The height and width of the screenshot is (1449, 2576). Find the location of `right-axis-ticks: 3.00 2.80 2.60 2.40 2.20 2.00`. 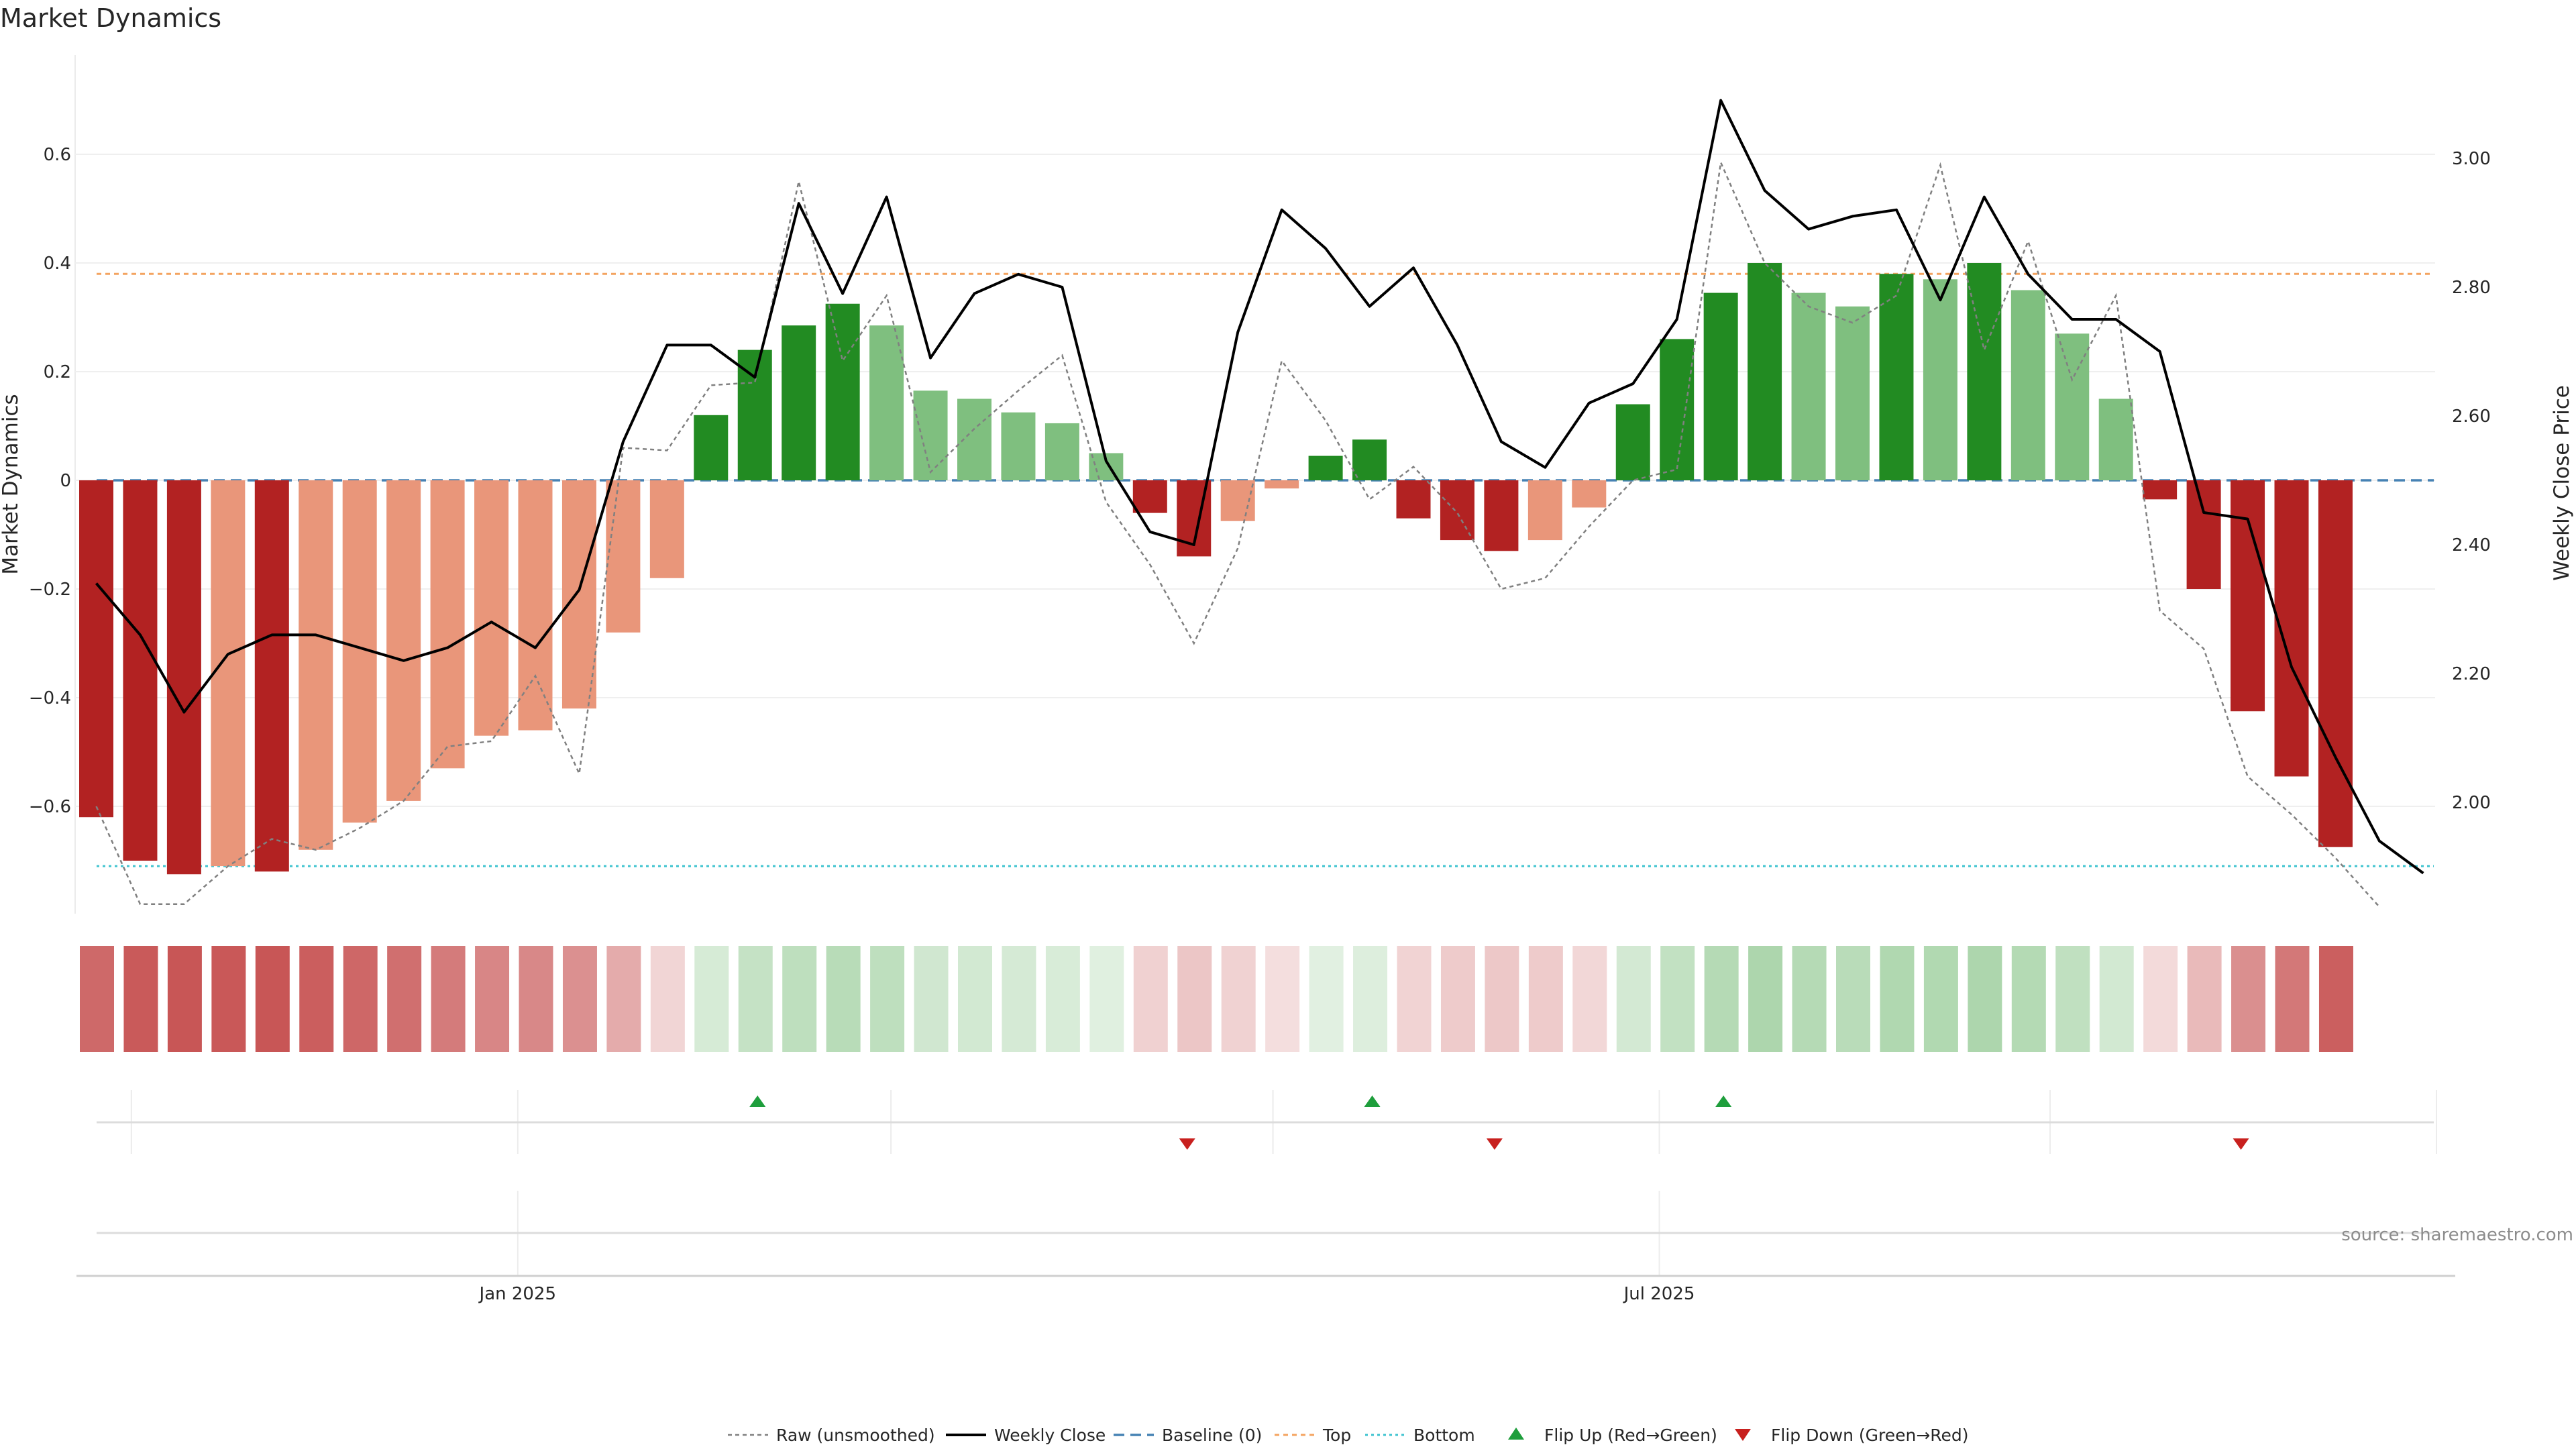

right-axis-ticks: 3.00 2.80 2.60 2.40 2.20 2.00 is located at coordinates (2471, 481).